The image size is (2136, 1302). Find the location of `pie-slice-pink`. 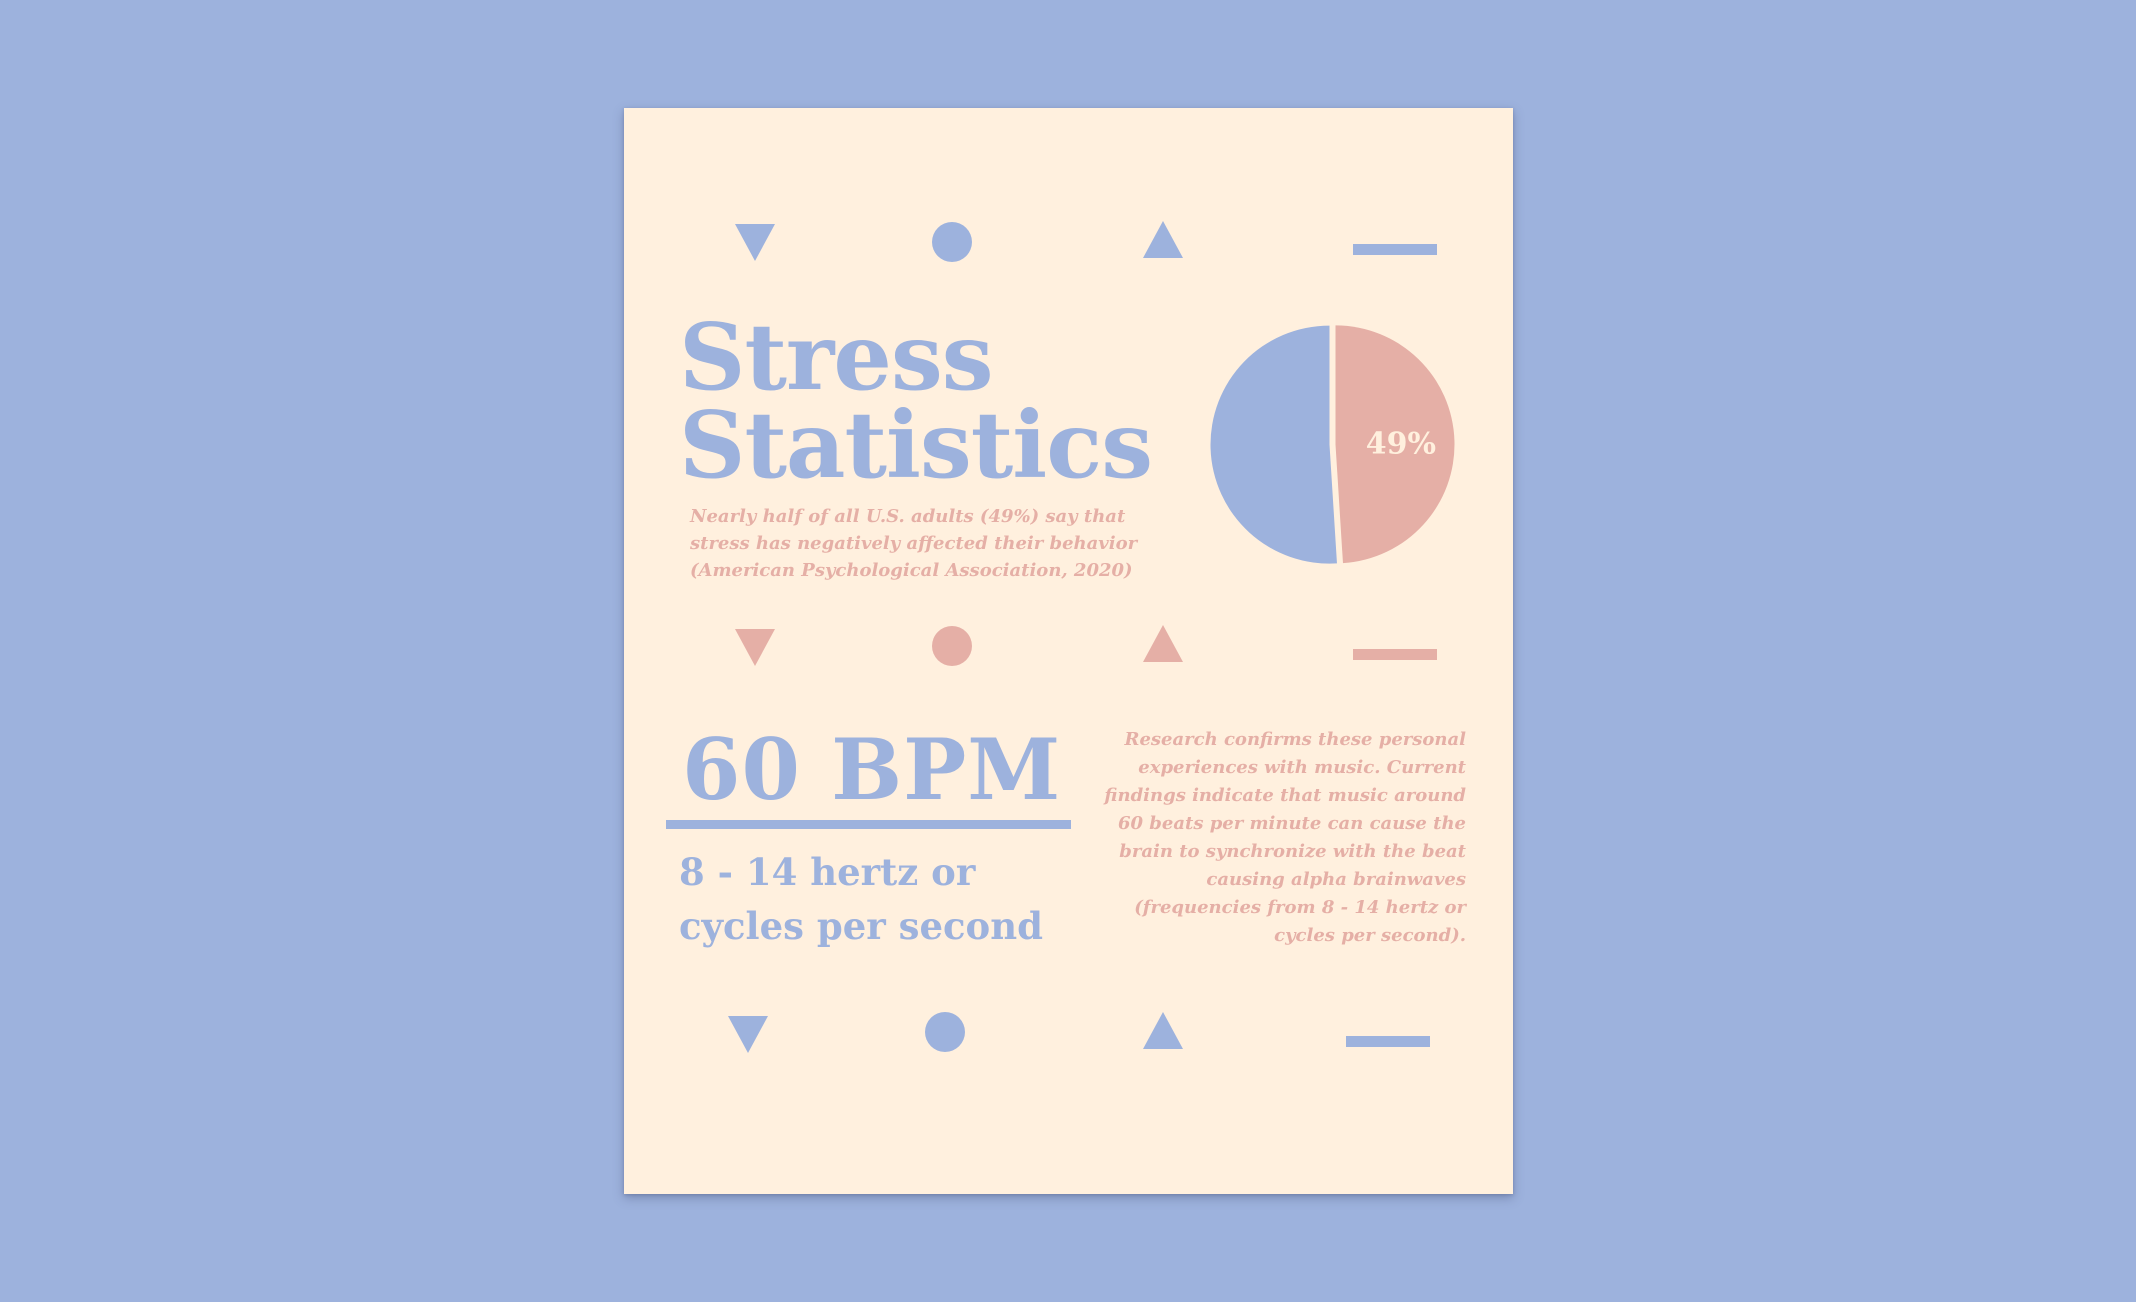

pie-slice-pink is located at coordinates (1395, 444).